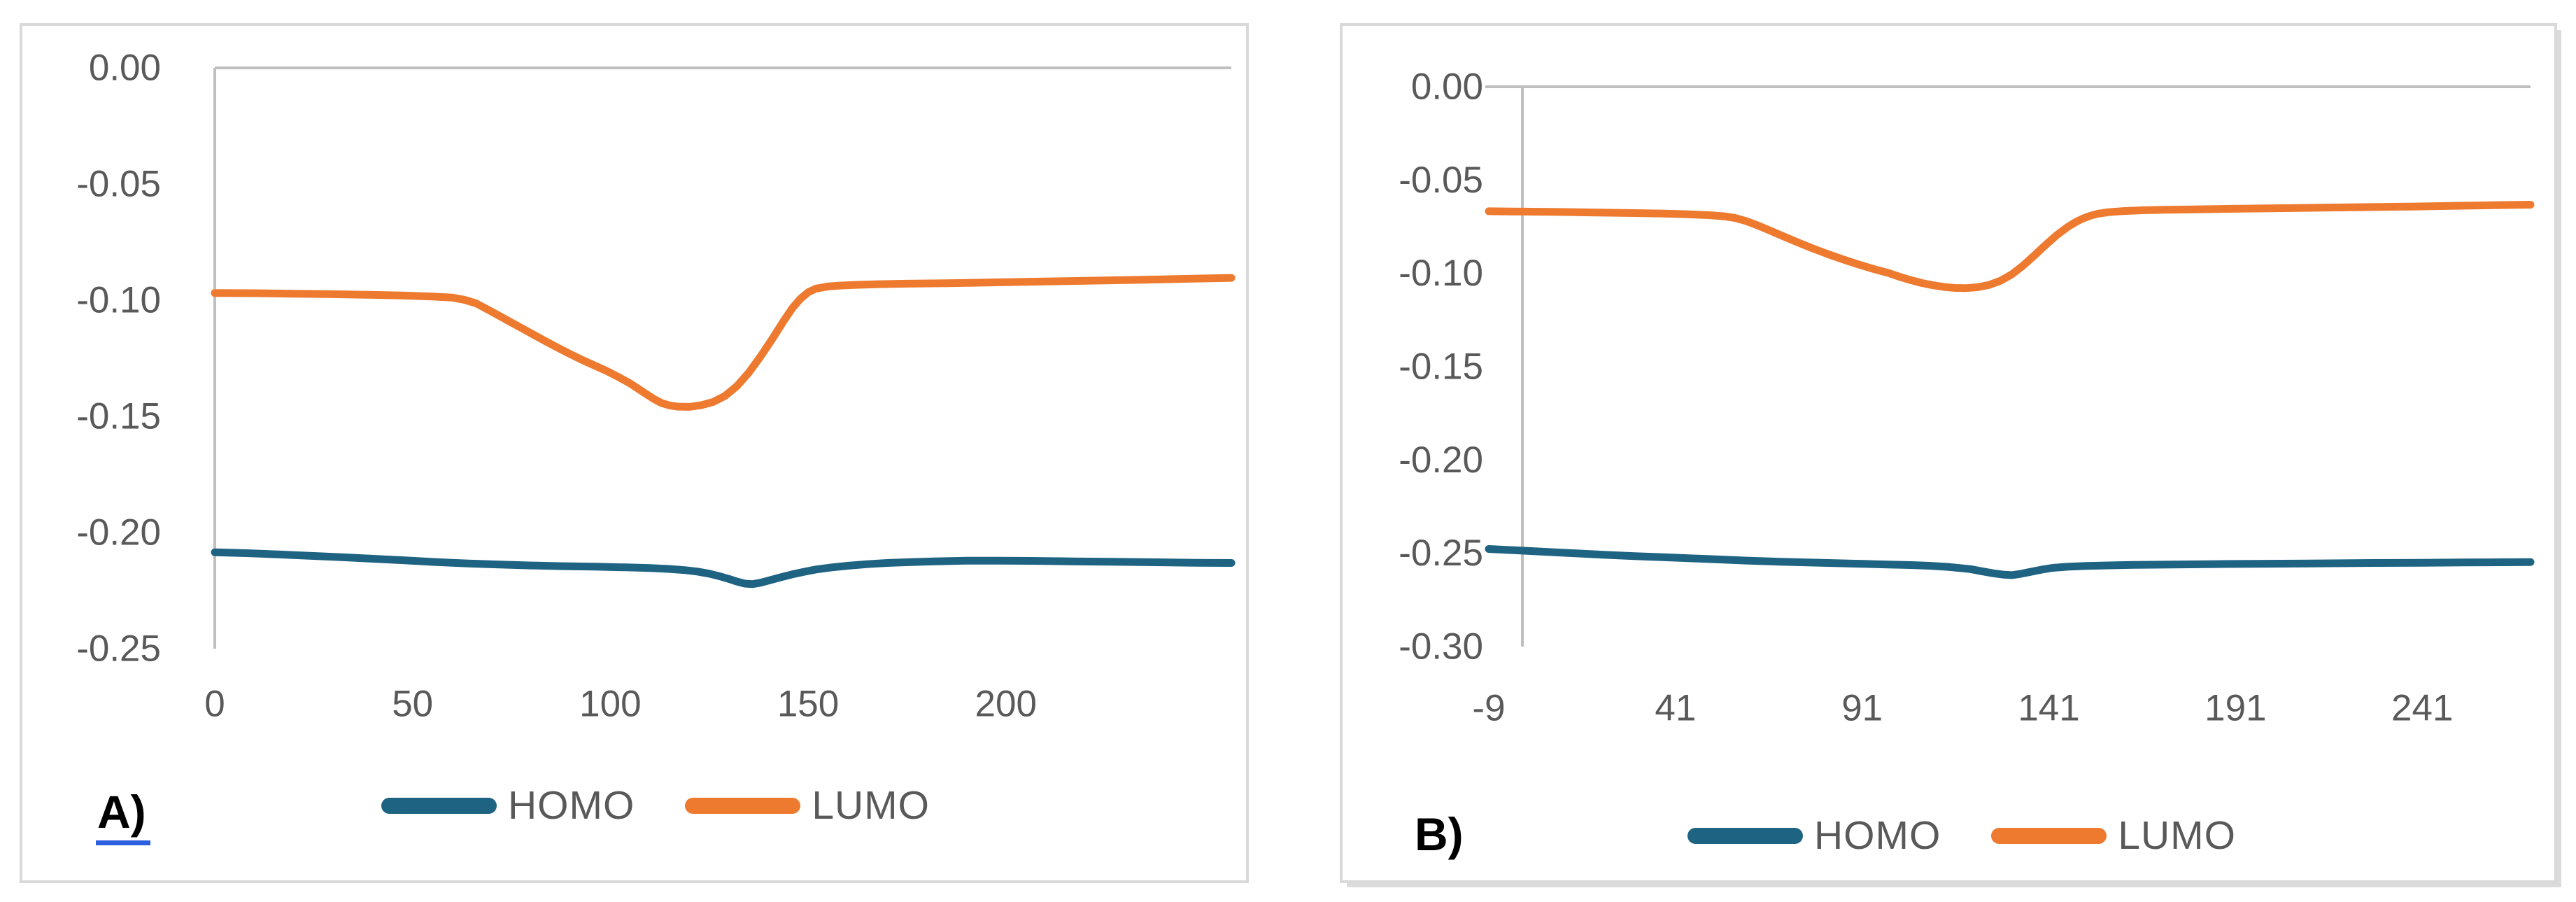 This screenshot has height=902, width=2576. What do you see at coordinates (413, 704) in the screenshot?
I see `x-tick-label: 50` at bounding box center [413, 704].